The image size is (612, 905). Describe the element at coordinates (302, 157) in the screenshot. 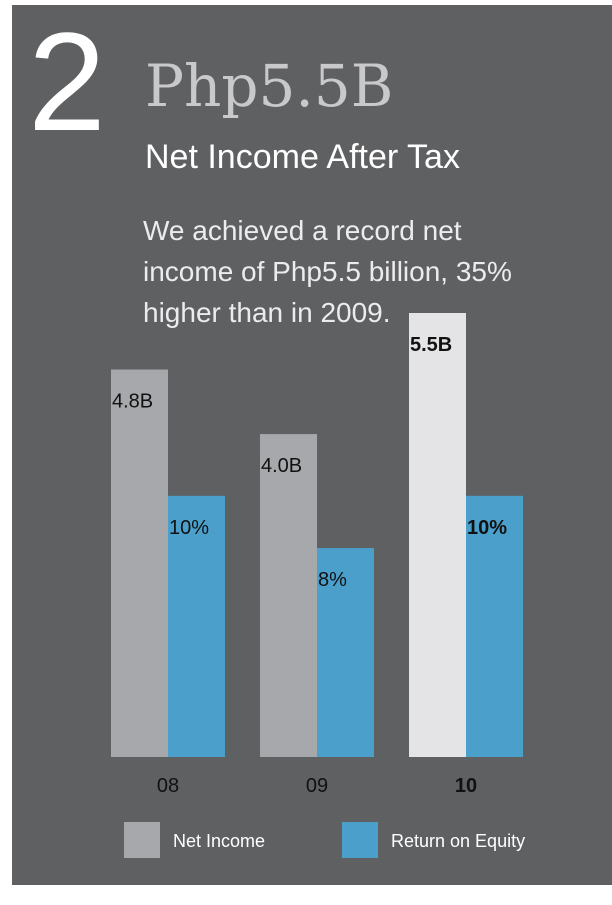

I see `chart-subtitle: Net Income After Tax` at that location.